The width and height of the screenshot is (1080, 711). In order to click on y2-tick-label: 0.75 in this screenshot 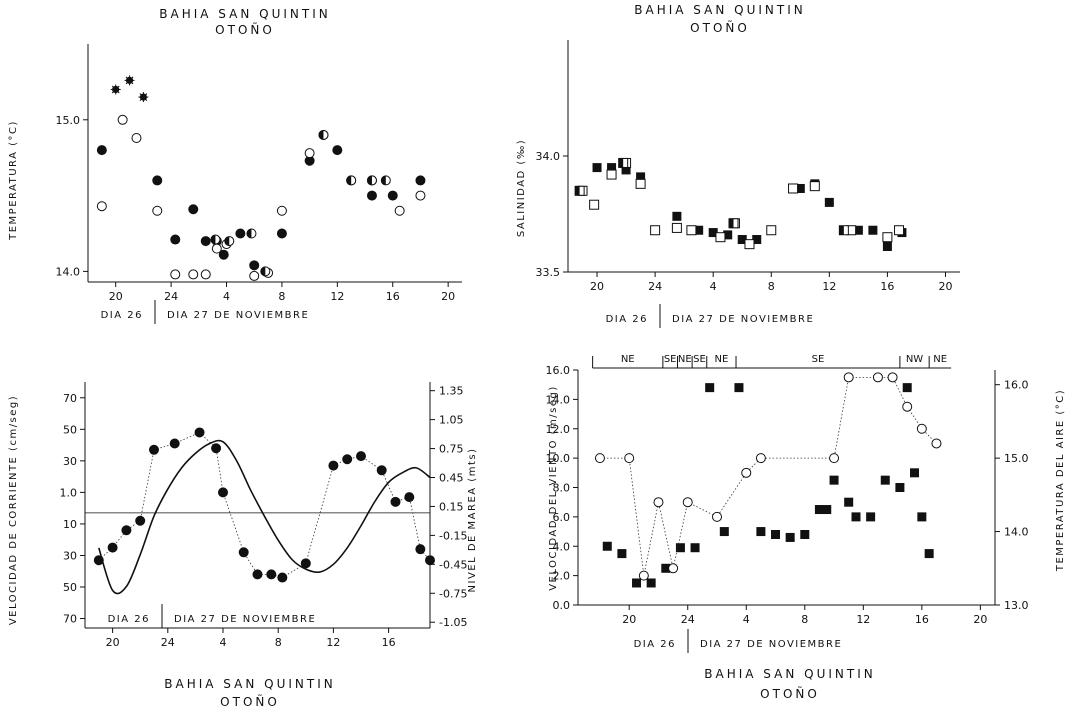, I will do `click(451, 449)`.